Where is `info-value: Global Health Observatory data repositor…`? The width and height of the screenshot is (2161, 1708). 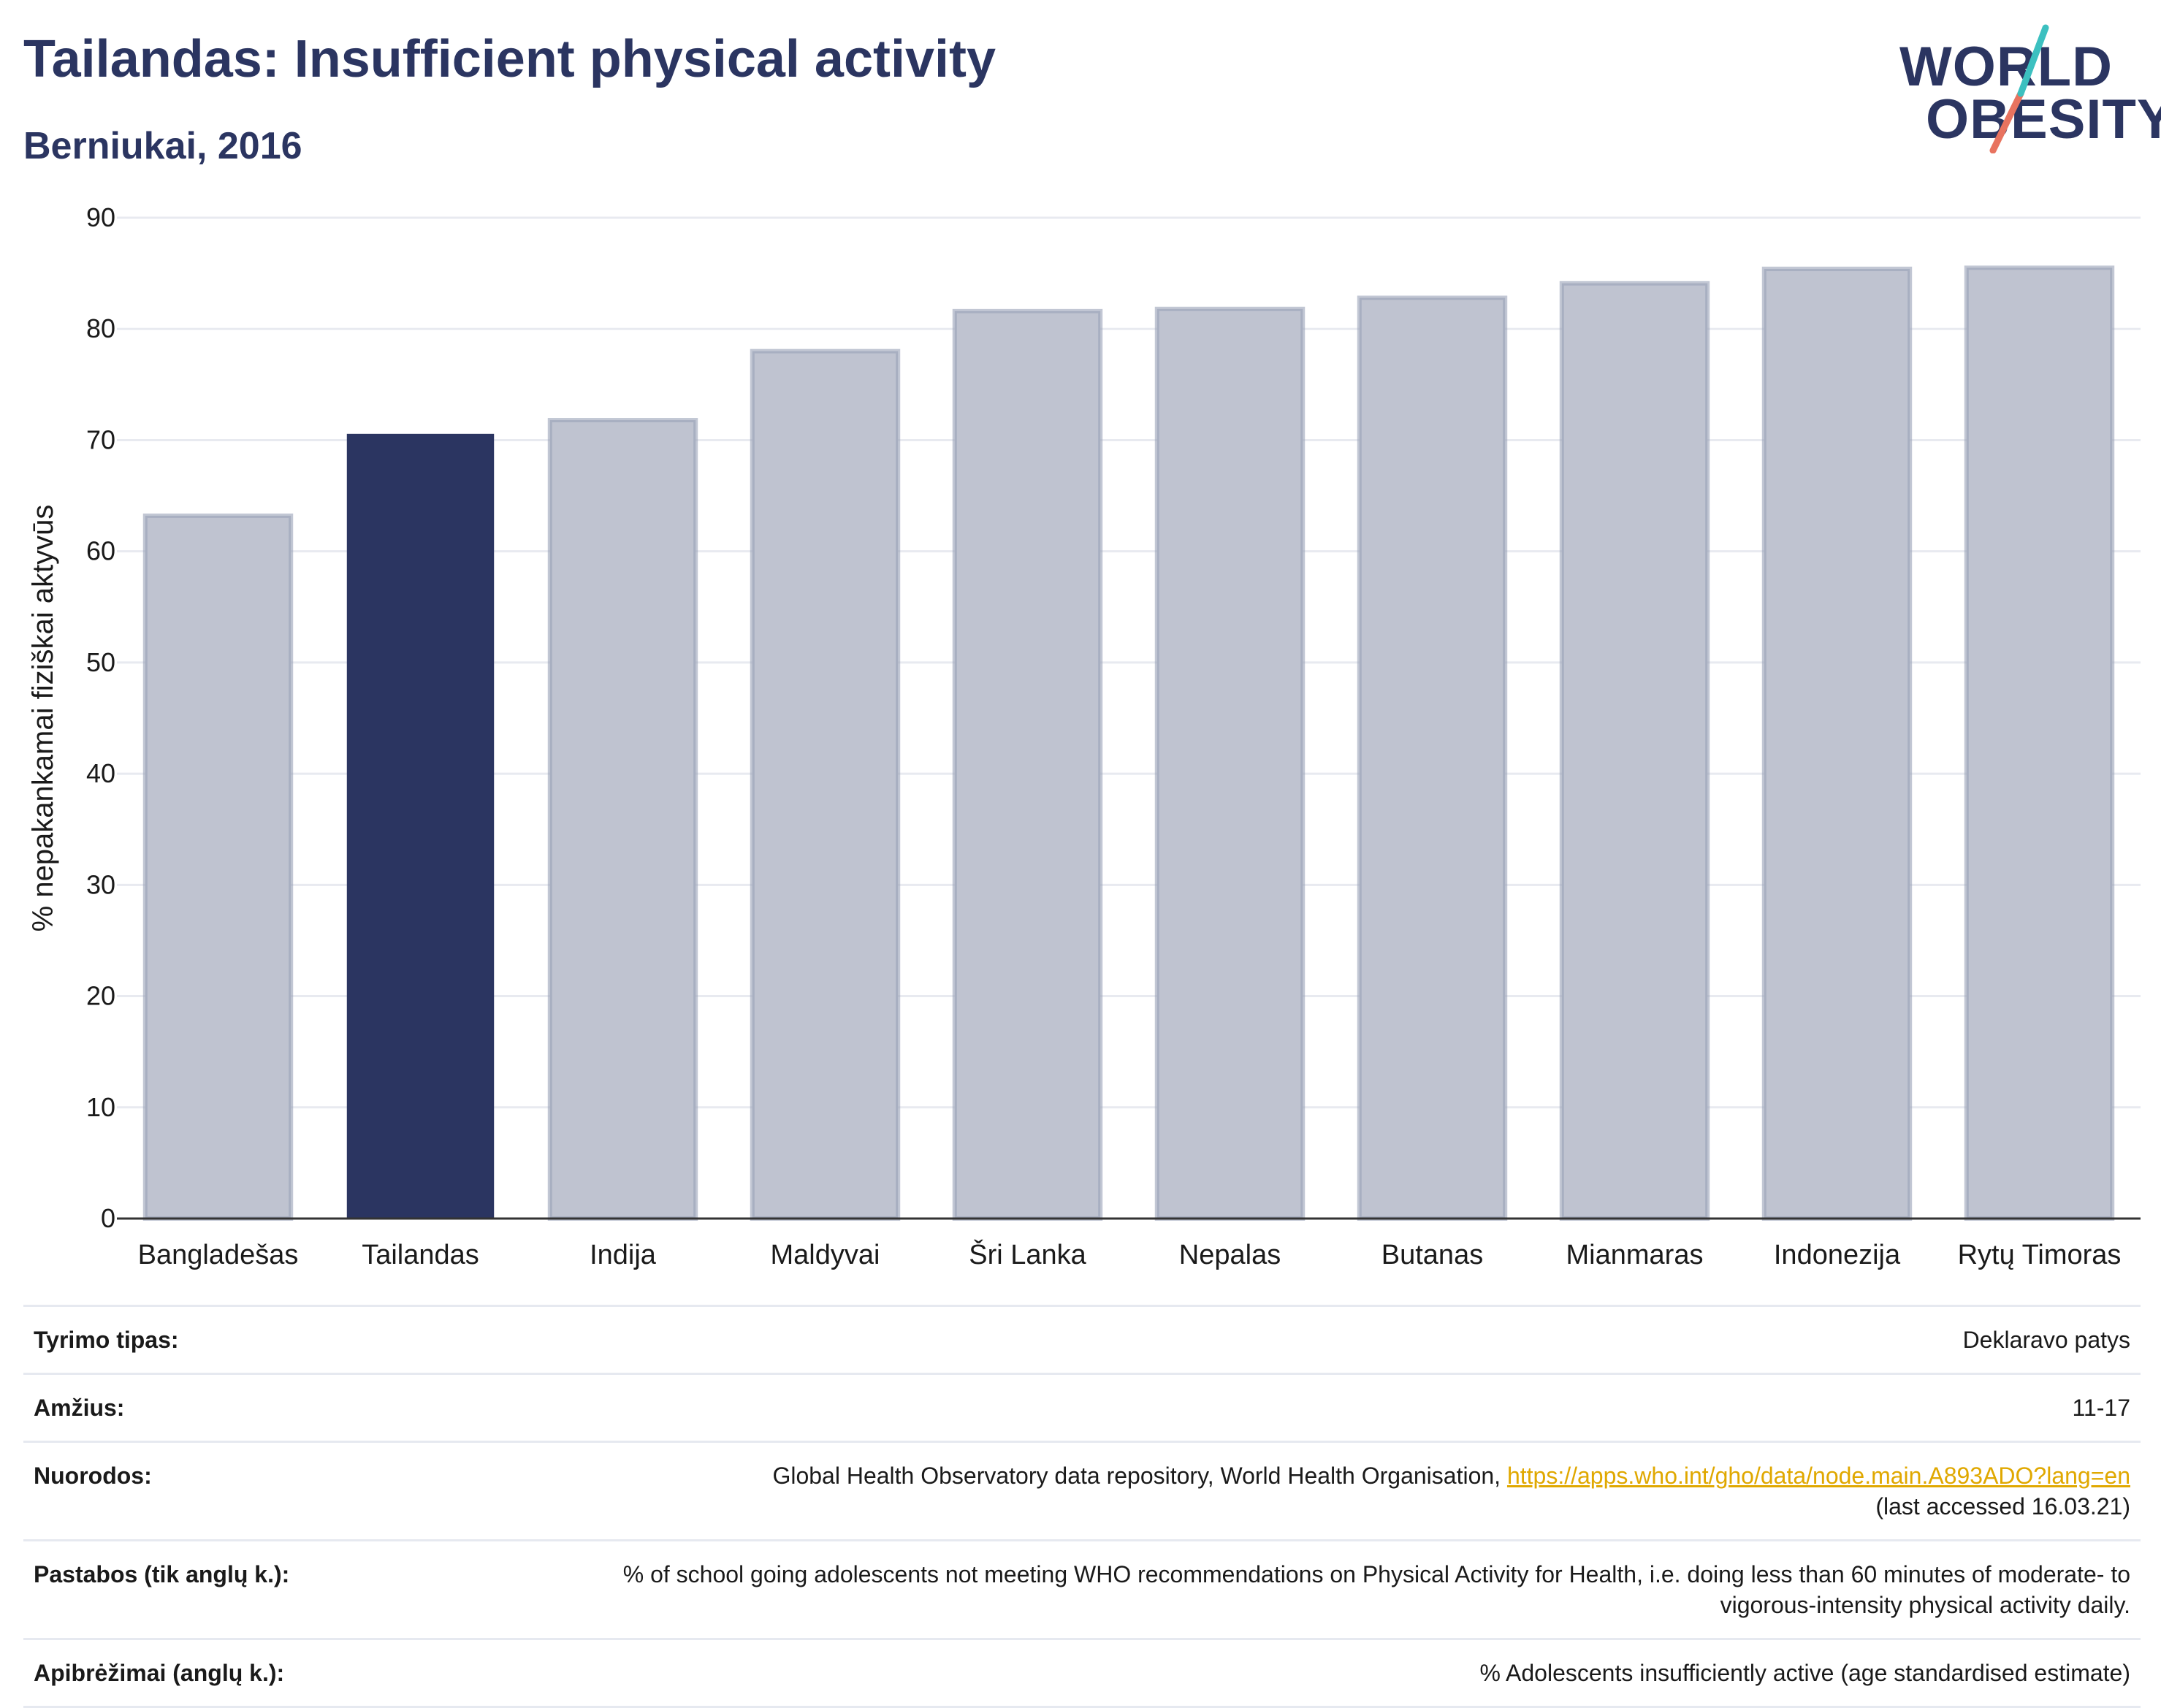
info-value: Global Health Observatory data repositor… is located at coordinates (1451, 1491).